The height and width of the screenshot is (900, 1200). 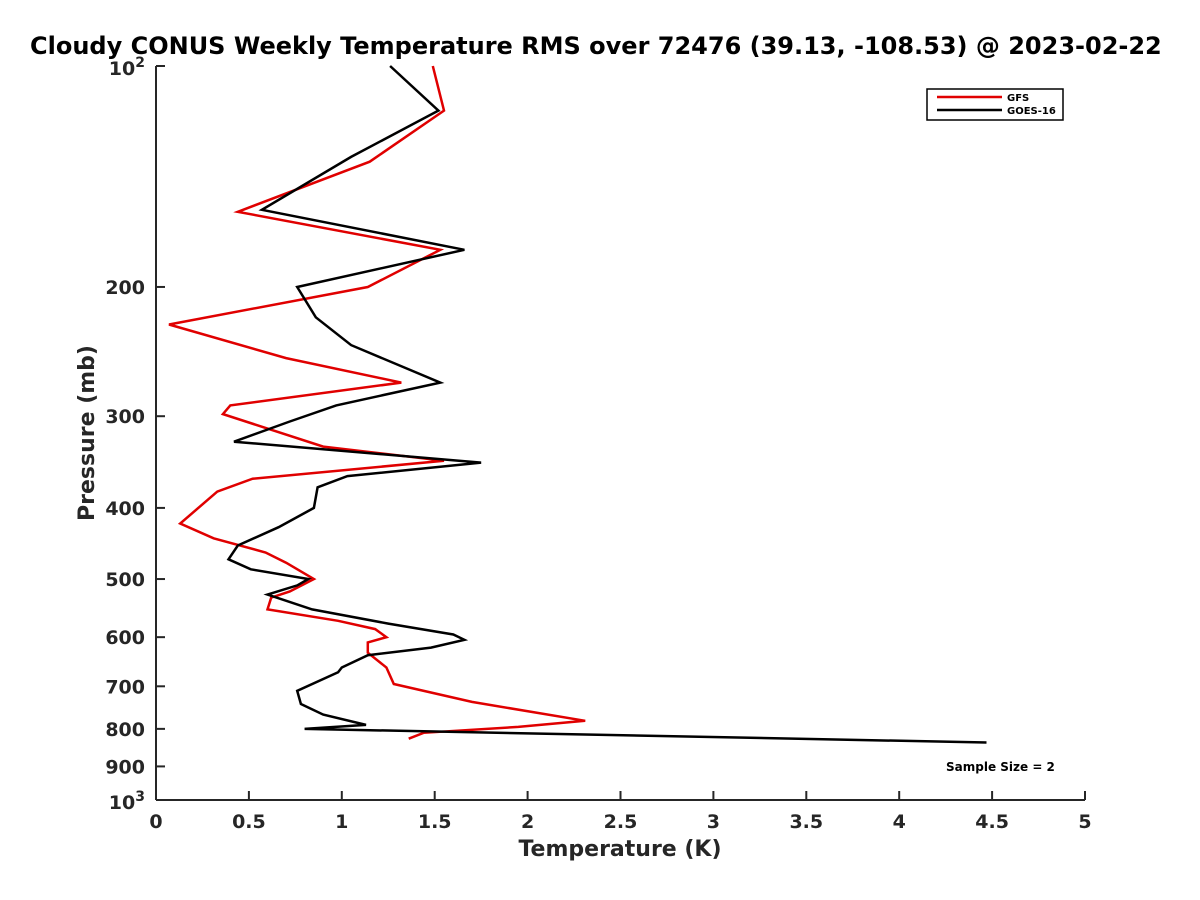 I want to click on x-tick-label: 4.5, so click(x=992, y=822).